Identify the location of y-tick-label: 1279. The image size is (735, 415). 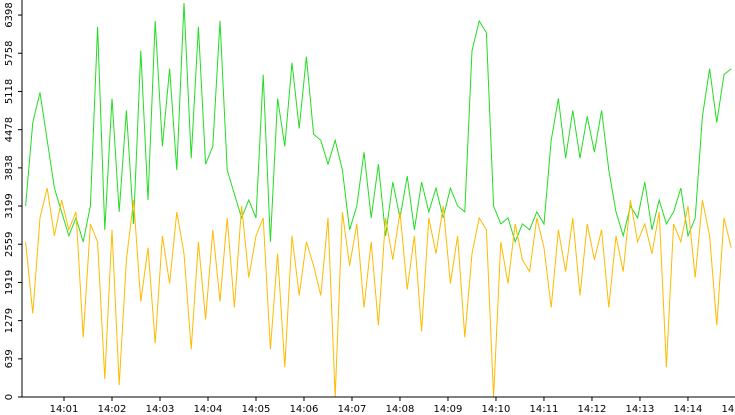
(9, 320).